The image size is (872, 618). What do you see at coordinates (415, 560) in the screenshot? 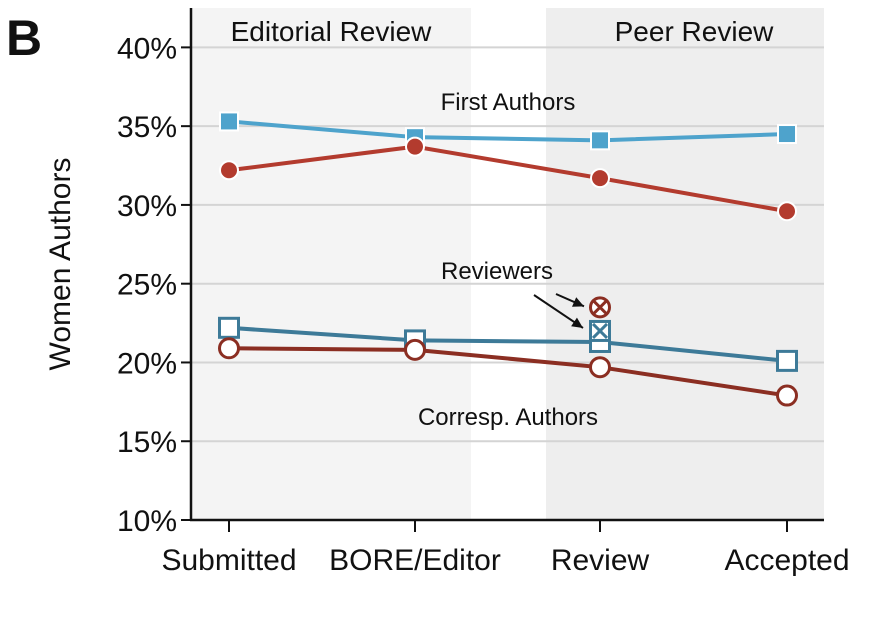
I see `x-tick-label: BORE/Editor` at bounding box center [415, 560].